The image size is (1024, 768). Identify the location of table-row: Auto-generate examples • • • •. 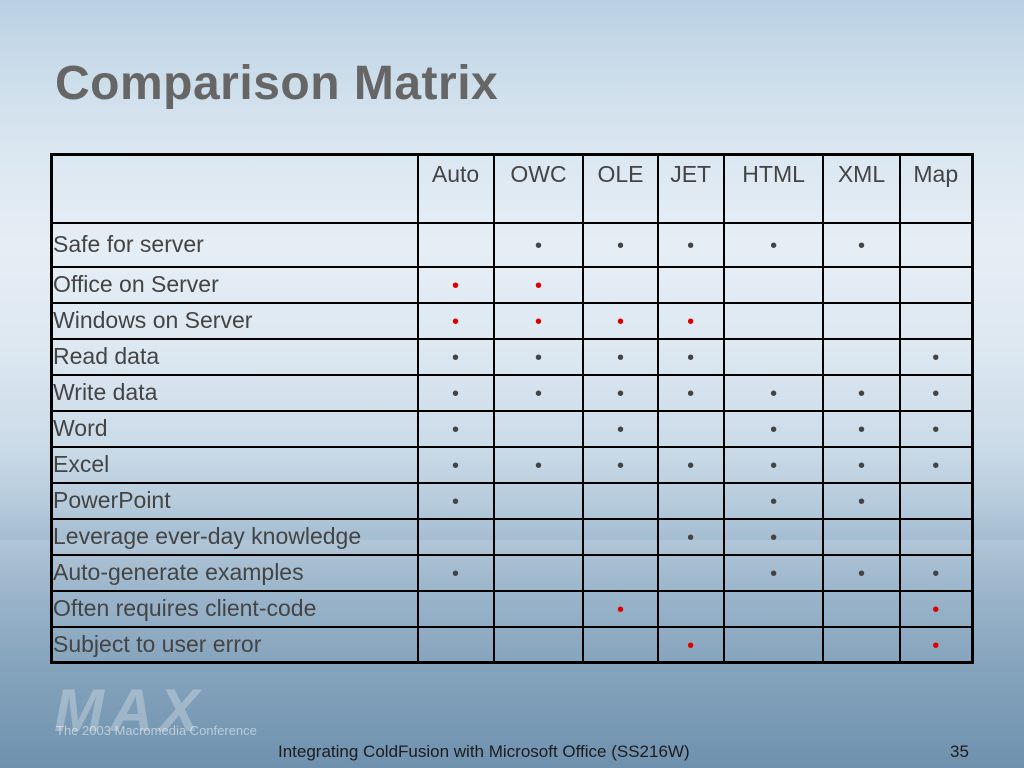
(512, 572).